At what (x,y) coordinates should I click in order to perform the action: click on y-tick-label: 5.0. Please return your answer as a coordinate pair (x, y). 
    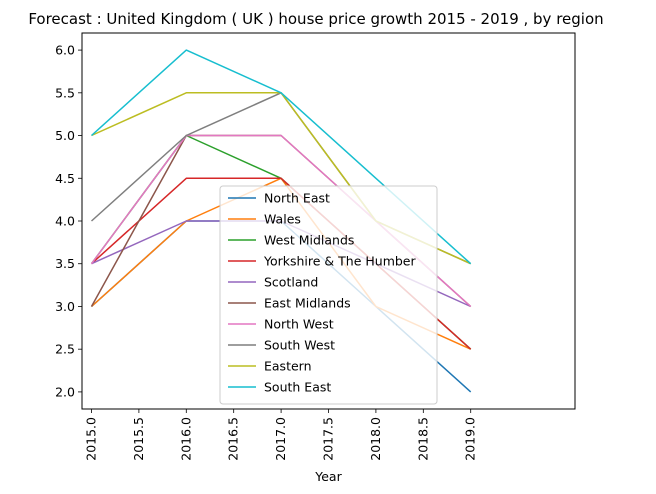
    Looking at the image, I should click on (65, 135).